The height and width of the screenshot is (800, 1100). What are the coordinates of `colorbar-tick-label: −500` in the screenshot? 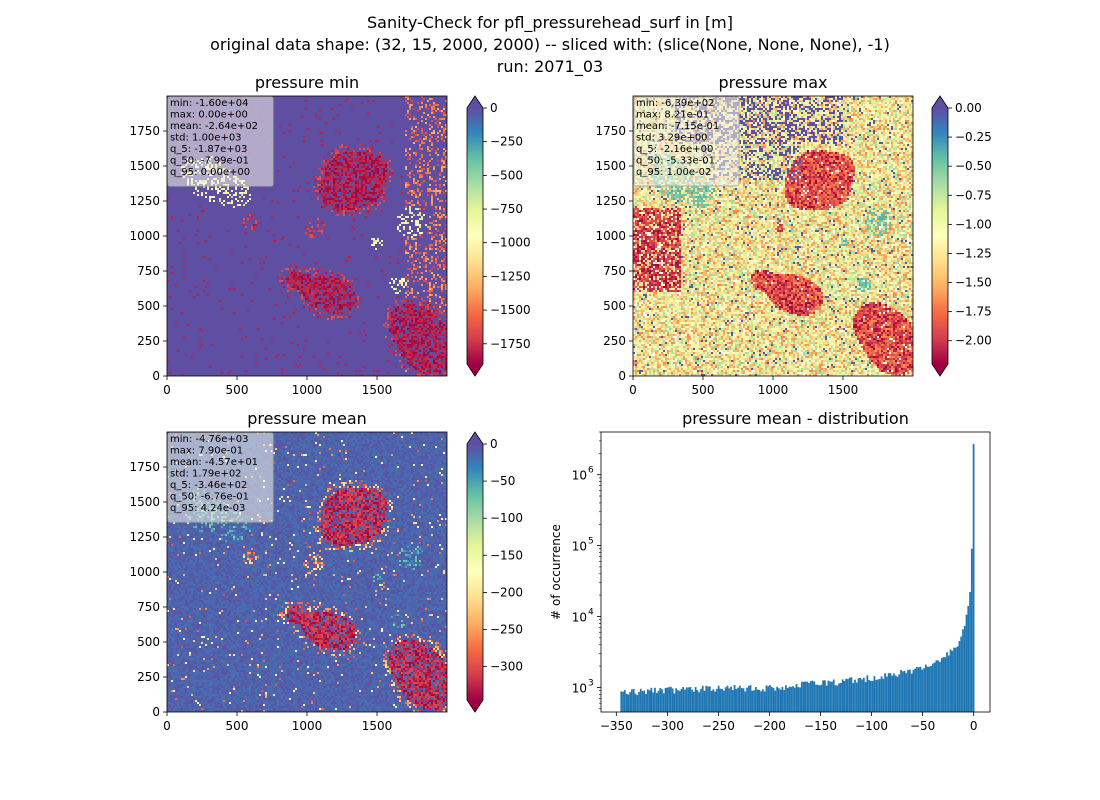 It's located at (506, 175).